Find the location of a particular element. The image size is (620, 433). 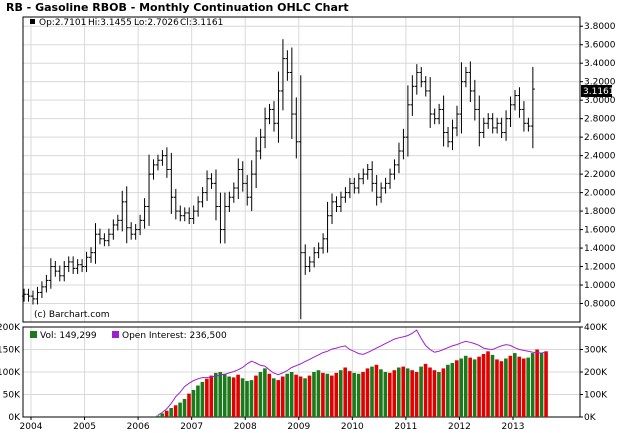

legend-open: Op:2.7101 is located at coordinates (62, 23).